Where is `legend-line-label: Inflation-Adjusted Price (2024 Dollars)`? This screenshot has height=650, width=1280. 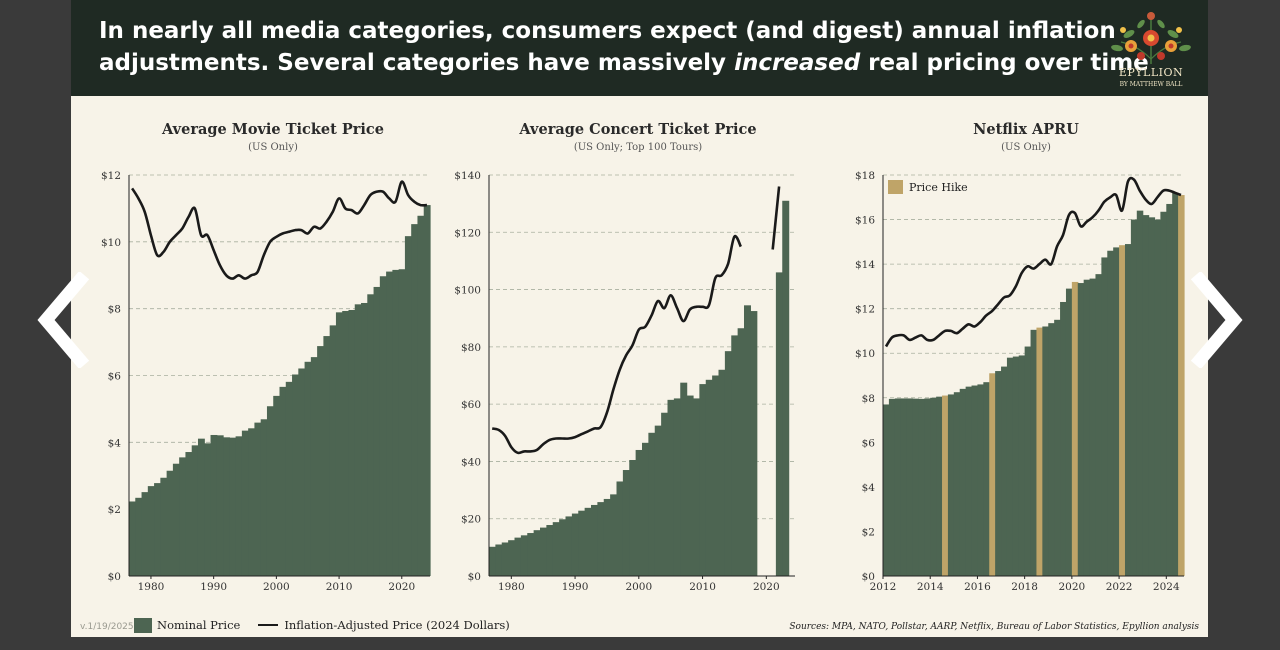 legend-line-label: Inflation-Adjusted Price (2024 Dollars) is located at coordinates (397, 625).